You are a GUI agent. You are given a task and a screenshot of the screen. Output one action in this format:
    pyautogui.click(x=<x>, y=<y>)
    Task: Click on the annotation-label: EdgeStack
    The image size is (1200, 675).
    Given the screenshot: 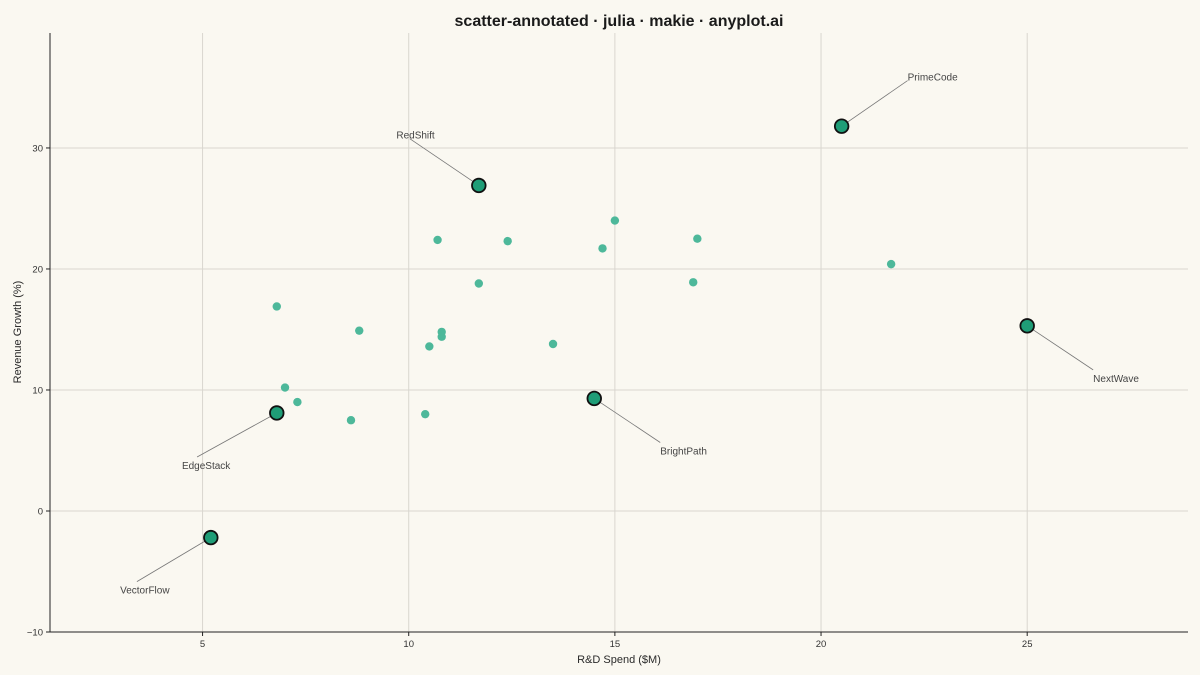 What is the action you would take?
    pyautogui.click(x=206, y=466)
    